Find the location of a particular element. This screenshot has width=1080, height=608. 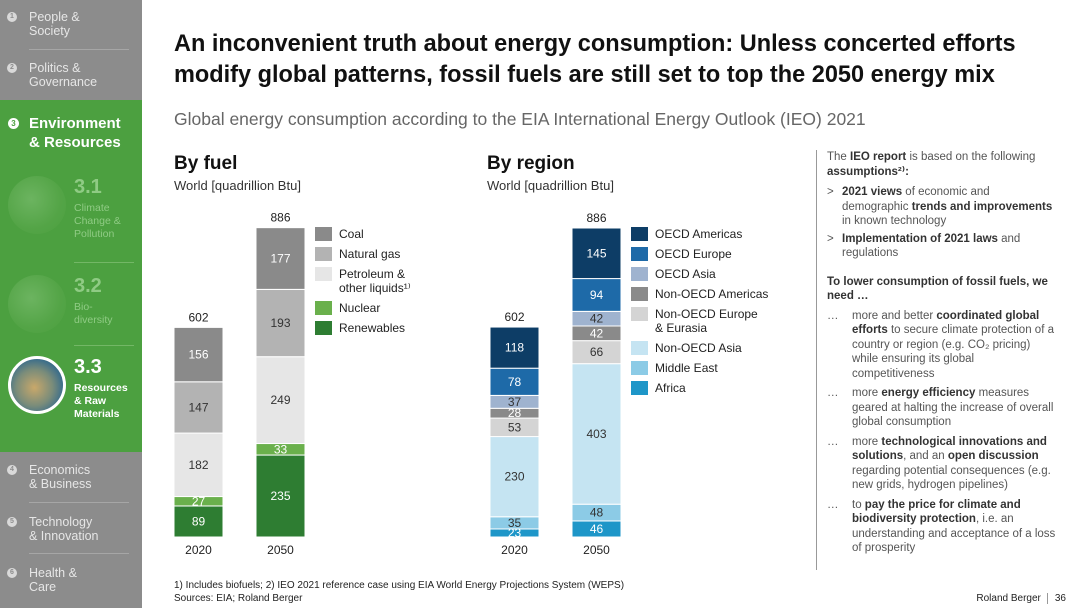

region-chart-unit: World [quadrillion Btu] is located at coordinates (550, 185).